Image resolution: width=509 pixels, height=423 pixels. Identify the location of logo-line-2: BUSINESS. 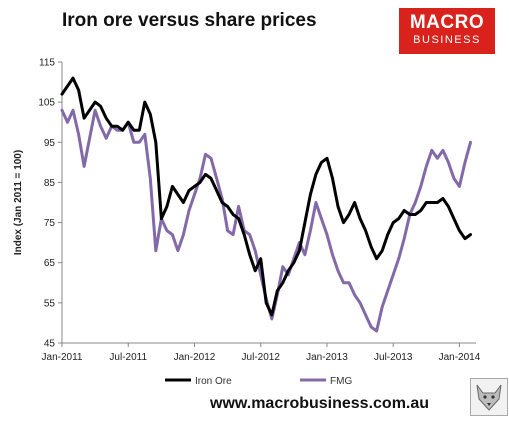
(447, 40).